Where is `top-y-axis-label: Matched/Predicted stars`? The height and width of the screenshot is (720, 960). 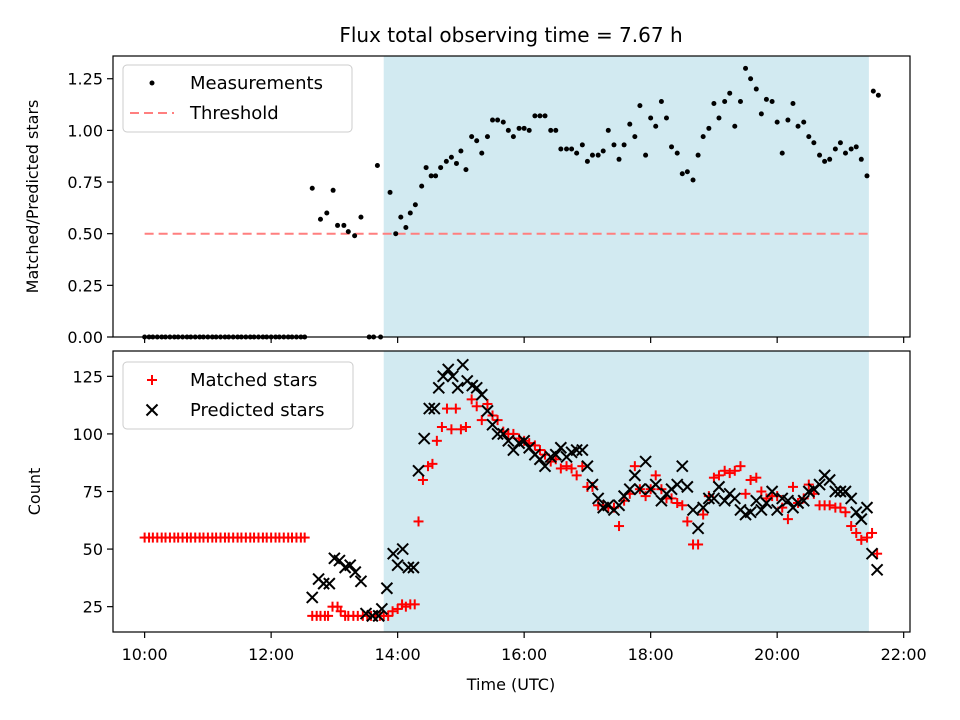 top-y-axis-label: Matched/Predicted stars is located at coordinates (32, 197).